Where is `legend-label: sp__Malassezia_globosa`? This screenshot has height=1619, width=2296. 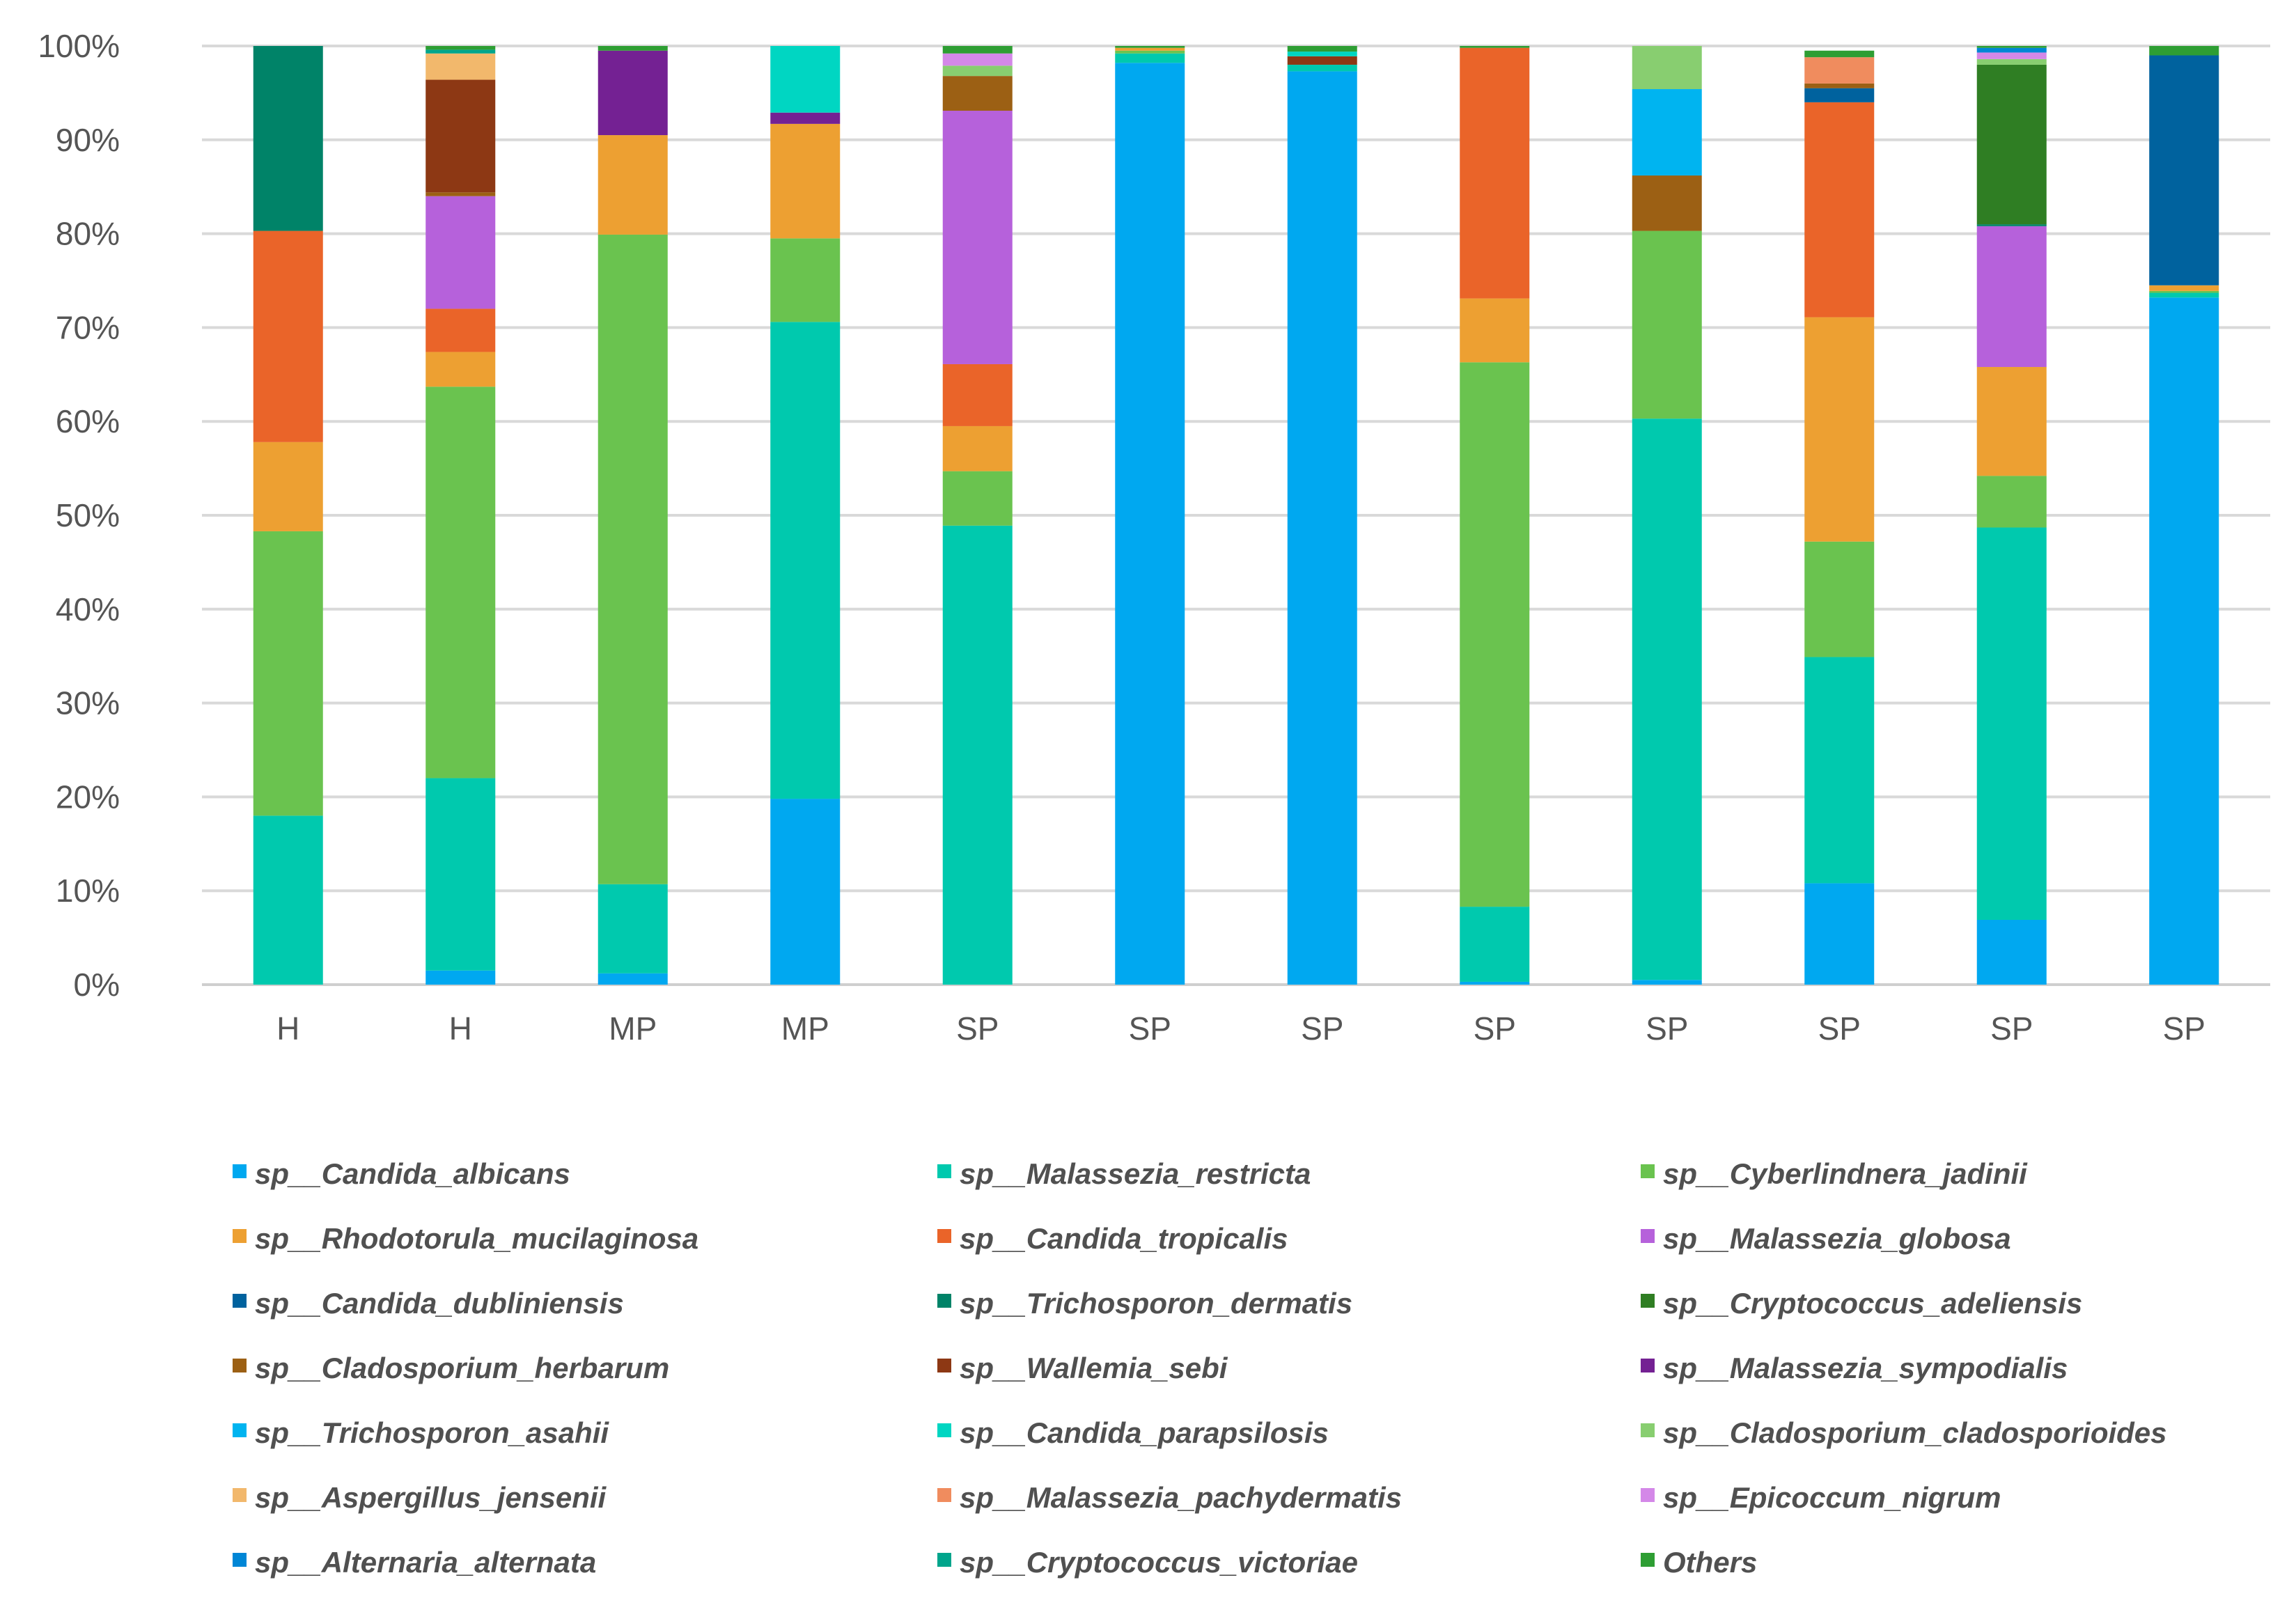
legend-label: sp__Malassezia_globosa is located at coordinates (1837, 1238).